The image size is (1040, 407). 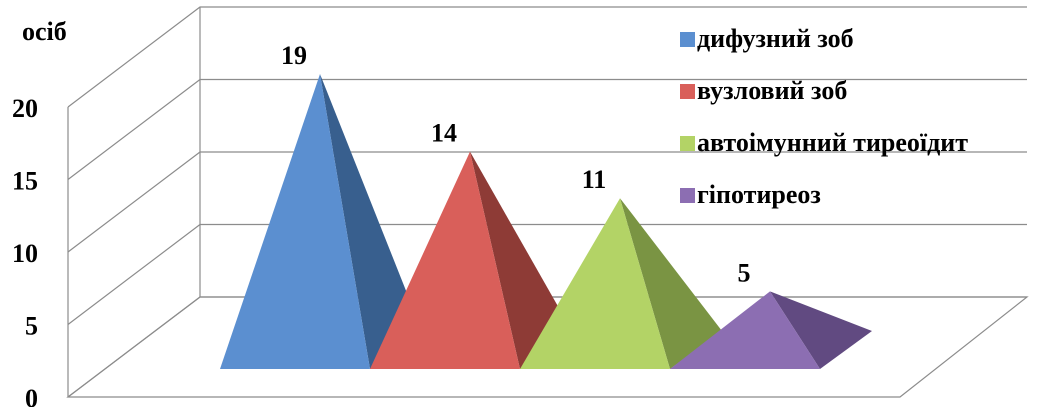 I want to click on legend-label: гіпотиреоз, so click(x=759, y=194).